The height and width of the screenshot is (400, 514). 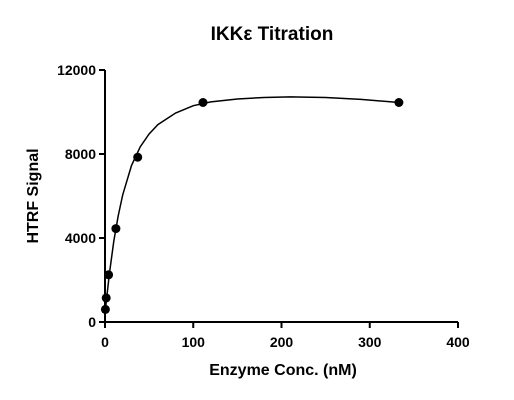 I want to click on y-tick-label: 12000, so click(x=76, y=70).